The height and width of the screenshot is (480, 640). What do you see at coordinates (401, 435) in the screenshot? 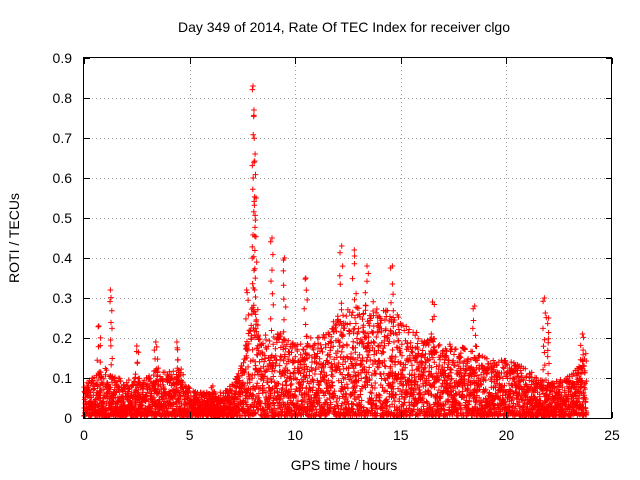
I see `x-tick-label: 15` at bounding box center [401, 435].